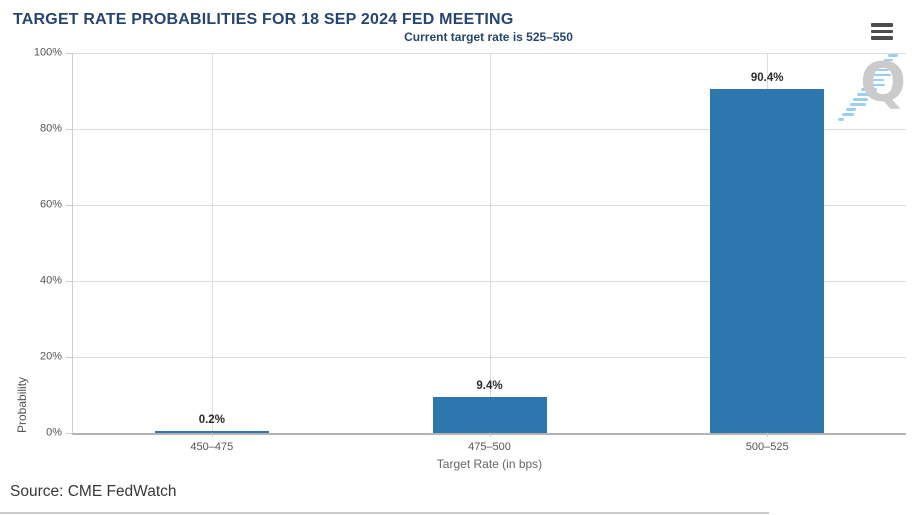 The height and width of the screenshot is (515, 920). Describe the element at coordinates (22, 404) in the screenshot. I see `y-axis-title: Probability` at that location.